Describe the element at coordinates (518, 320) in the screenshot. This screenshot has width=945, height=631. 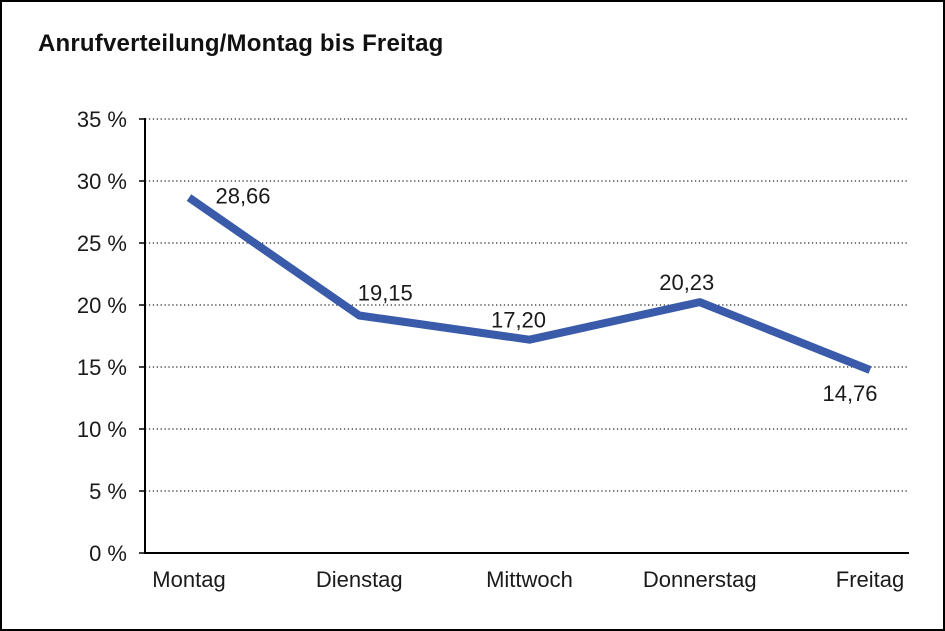
I see `data-value-label: 17,20` at that location.